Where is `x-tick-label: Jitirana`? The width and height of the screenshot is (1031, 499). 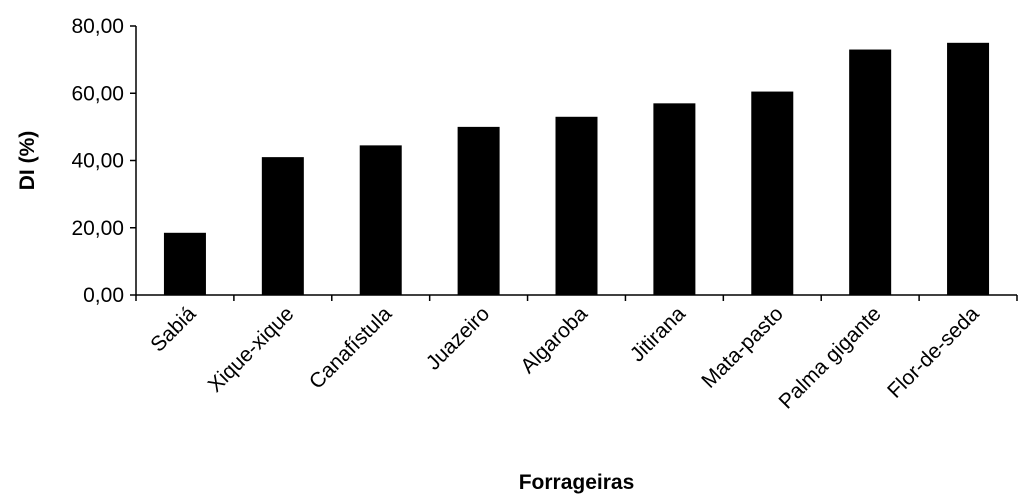 x-tick-label: Jitirana is located at coordinates (658, 334).